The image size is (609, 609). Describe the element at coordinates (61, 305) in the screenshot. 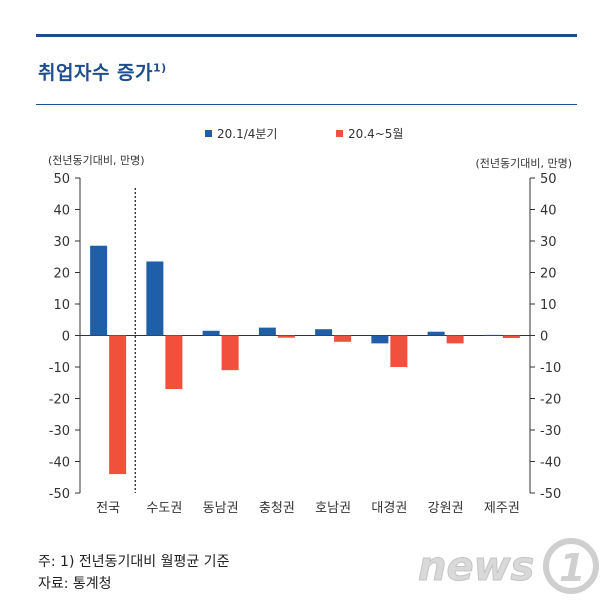

I see `left-tick-label: 10` at that location.